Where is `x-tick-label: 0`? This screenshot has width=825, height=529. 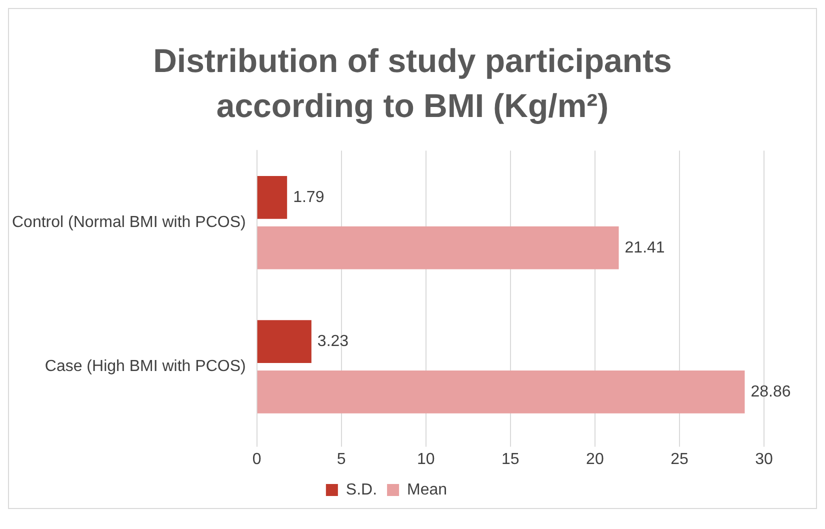
x-tick-label: 0 is located at coordinates (257, 459).